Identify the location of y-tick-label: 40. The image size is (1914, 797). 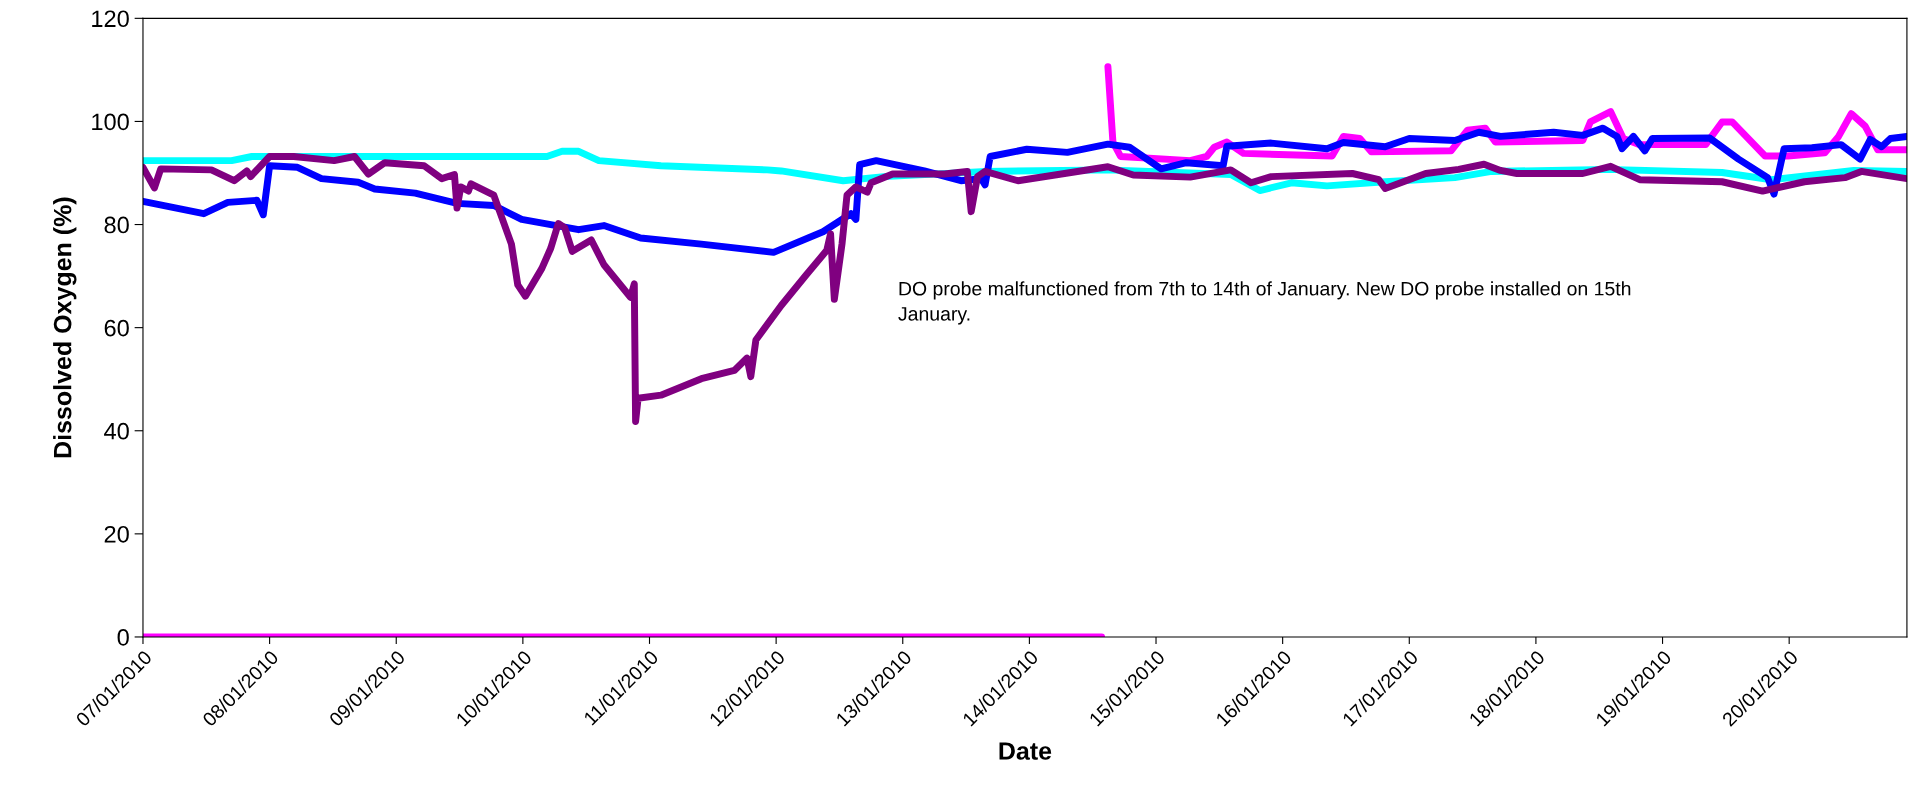
(116, 431).